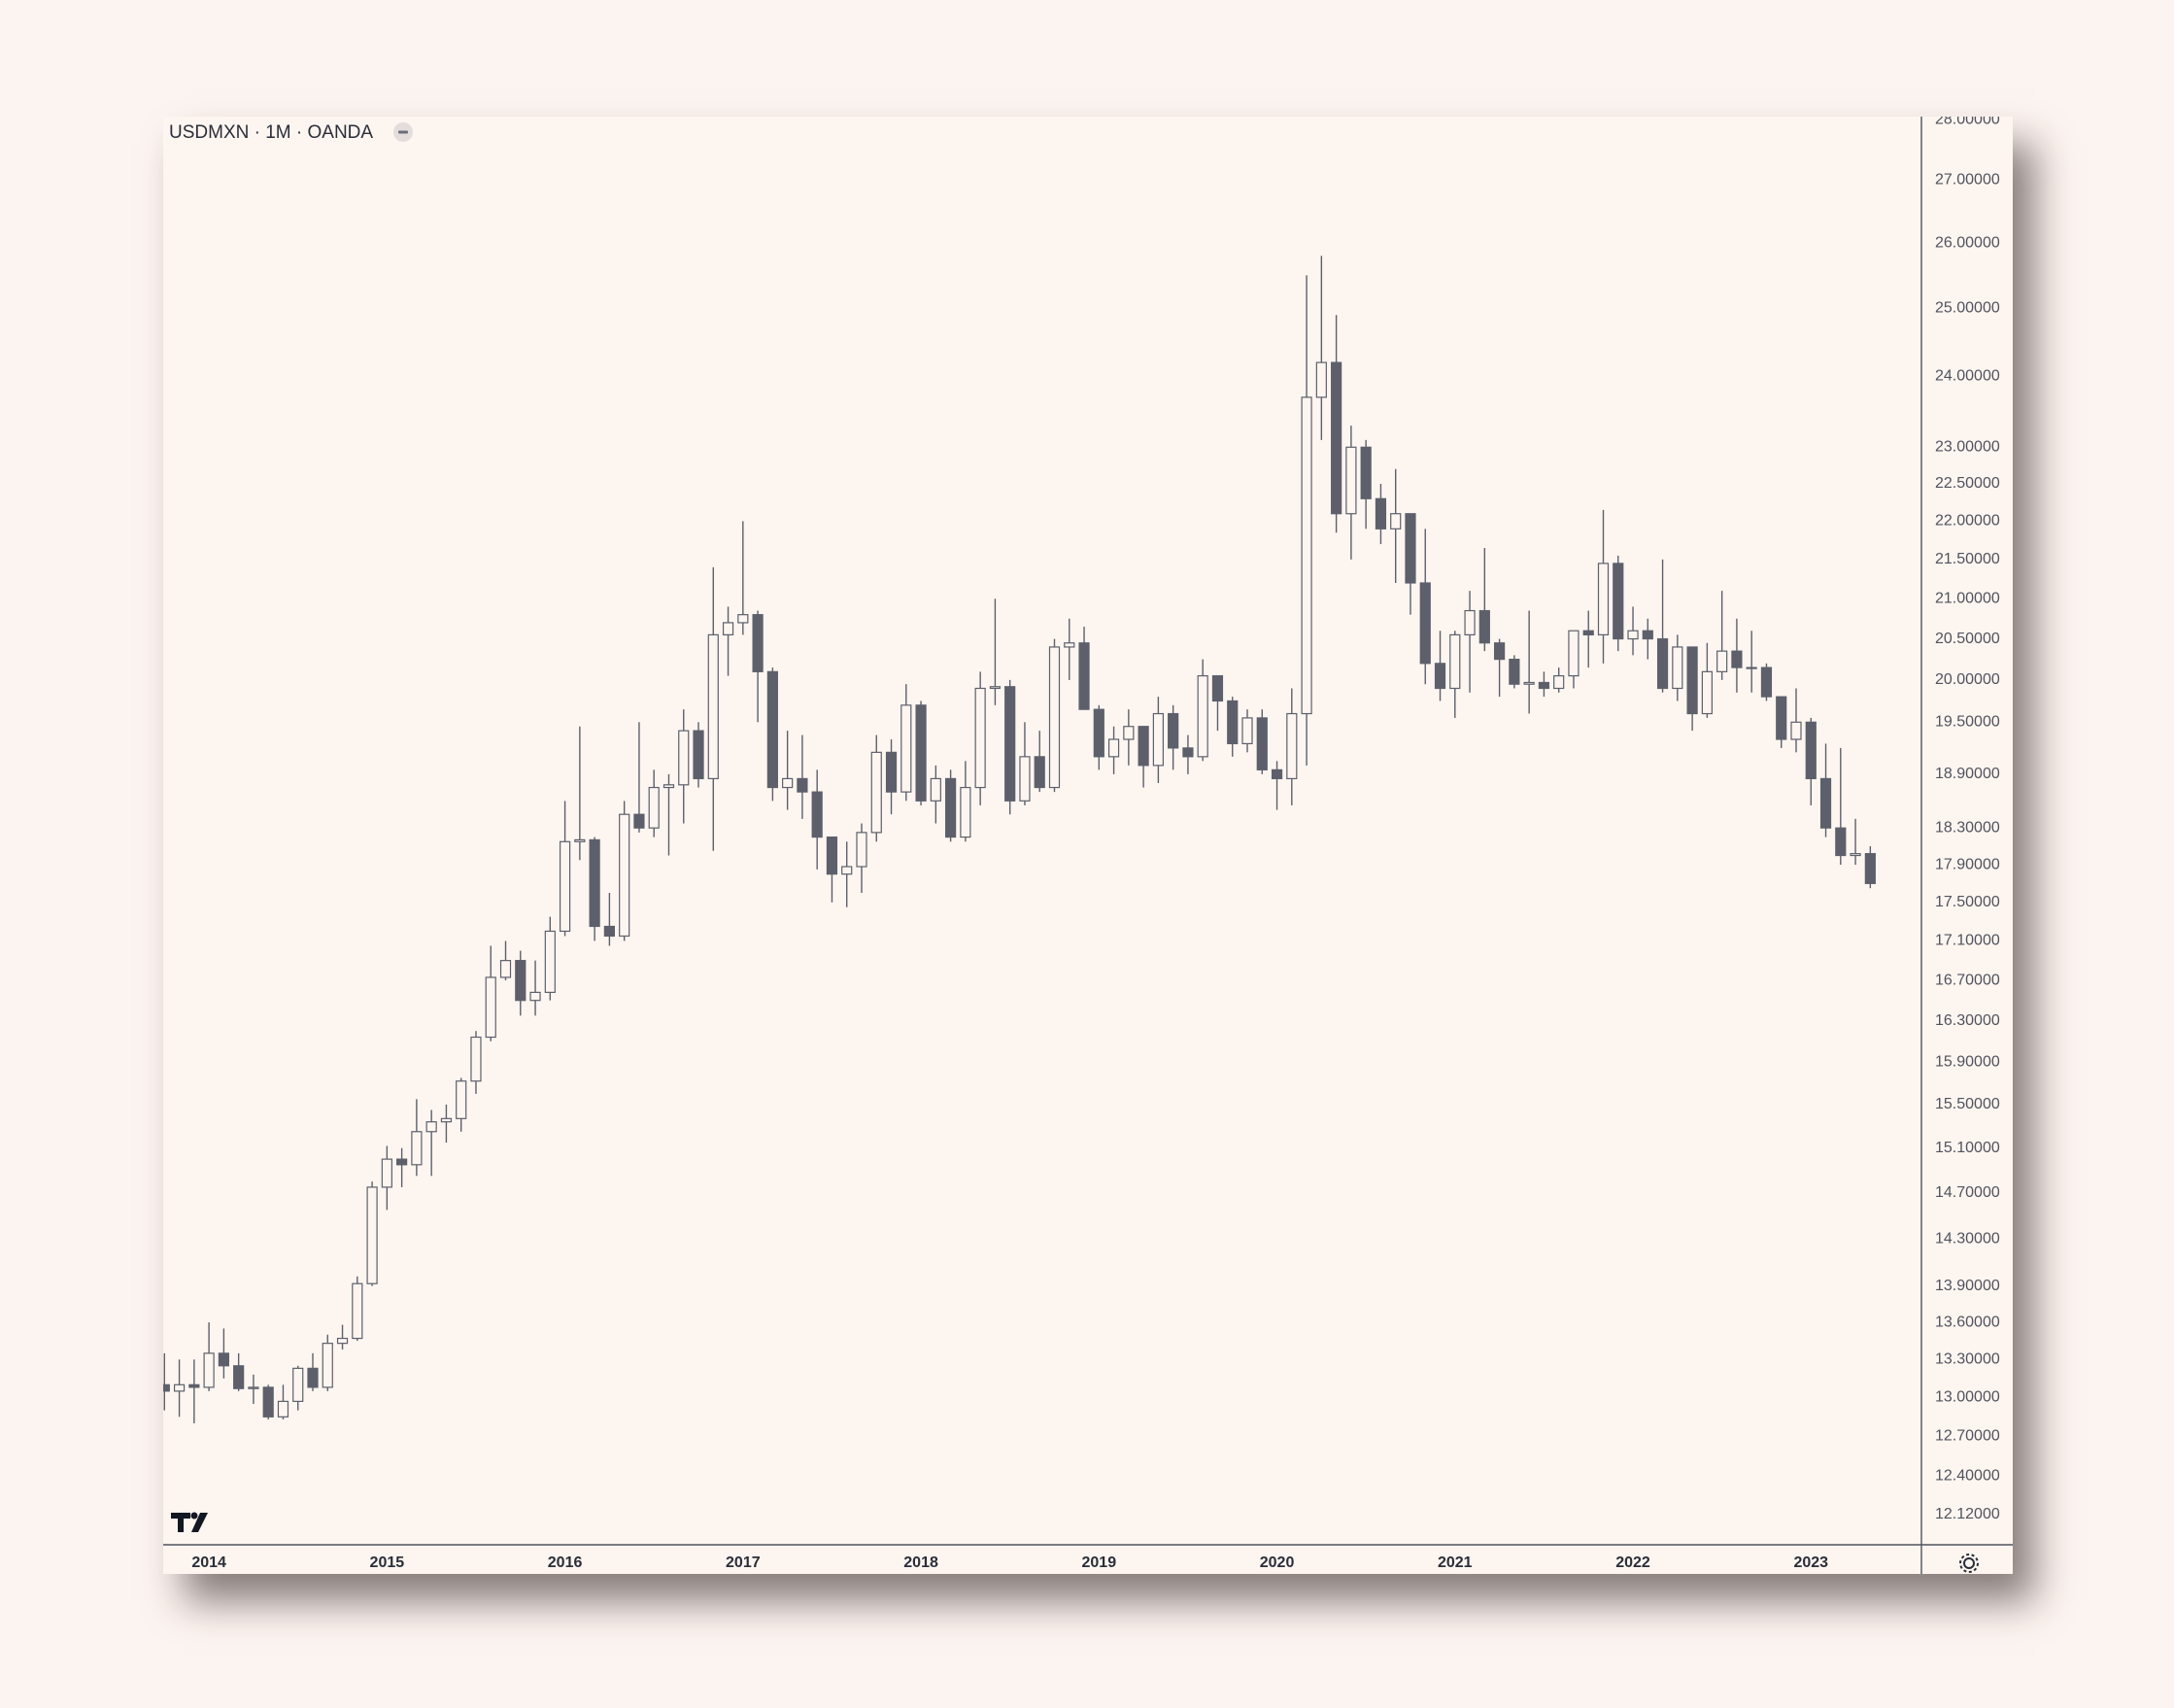 The height and width of the screenshot is (1708, 2174). Describe the element at coordinates (1967, 1322) in the screenshot. I see `y-tick-label: 13.60000` at that location.